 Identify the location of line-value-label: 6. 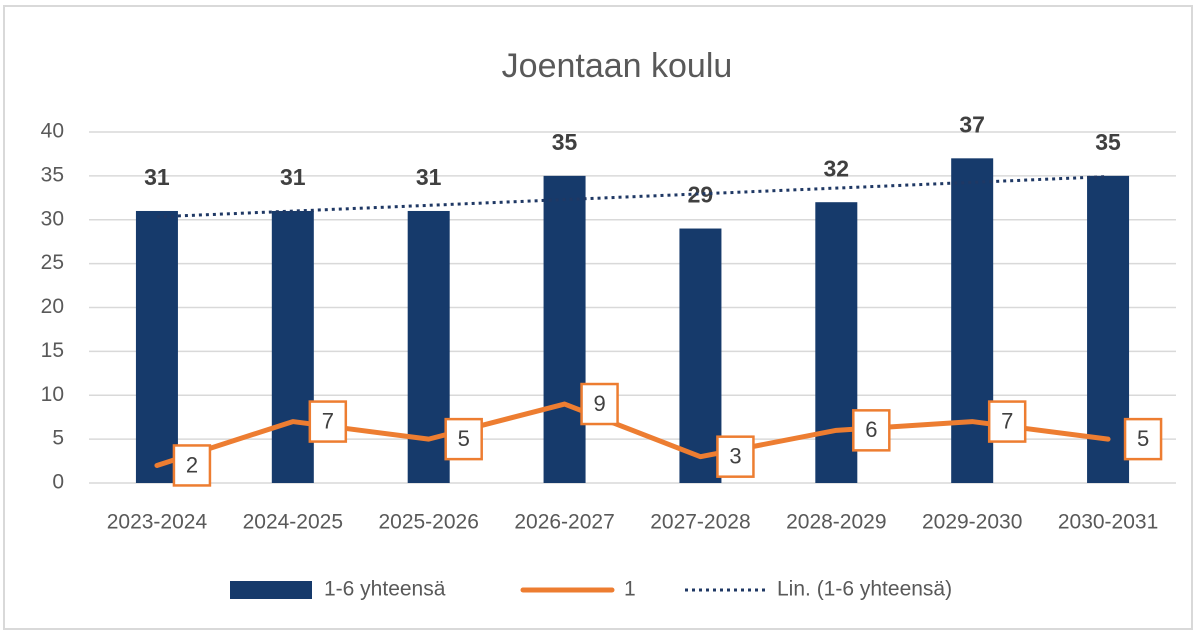
(871, 429).